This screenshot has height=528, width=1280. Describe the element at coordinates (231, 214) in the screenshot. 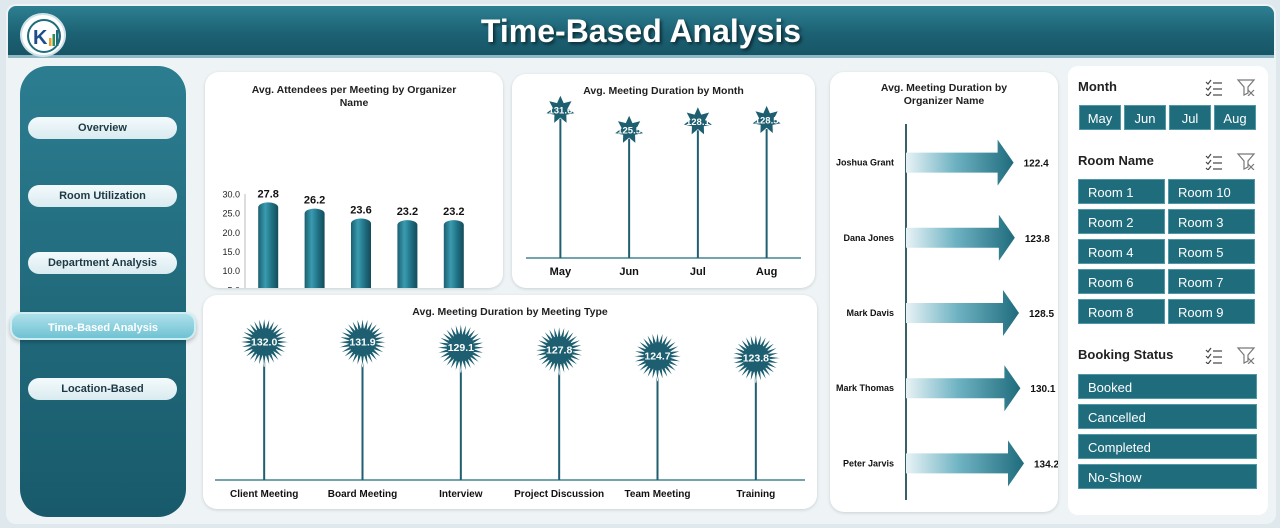

I see `y-tick-label: 25.0` at that location.